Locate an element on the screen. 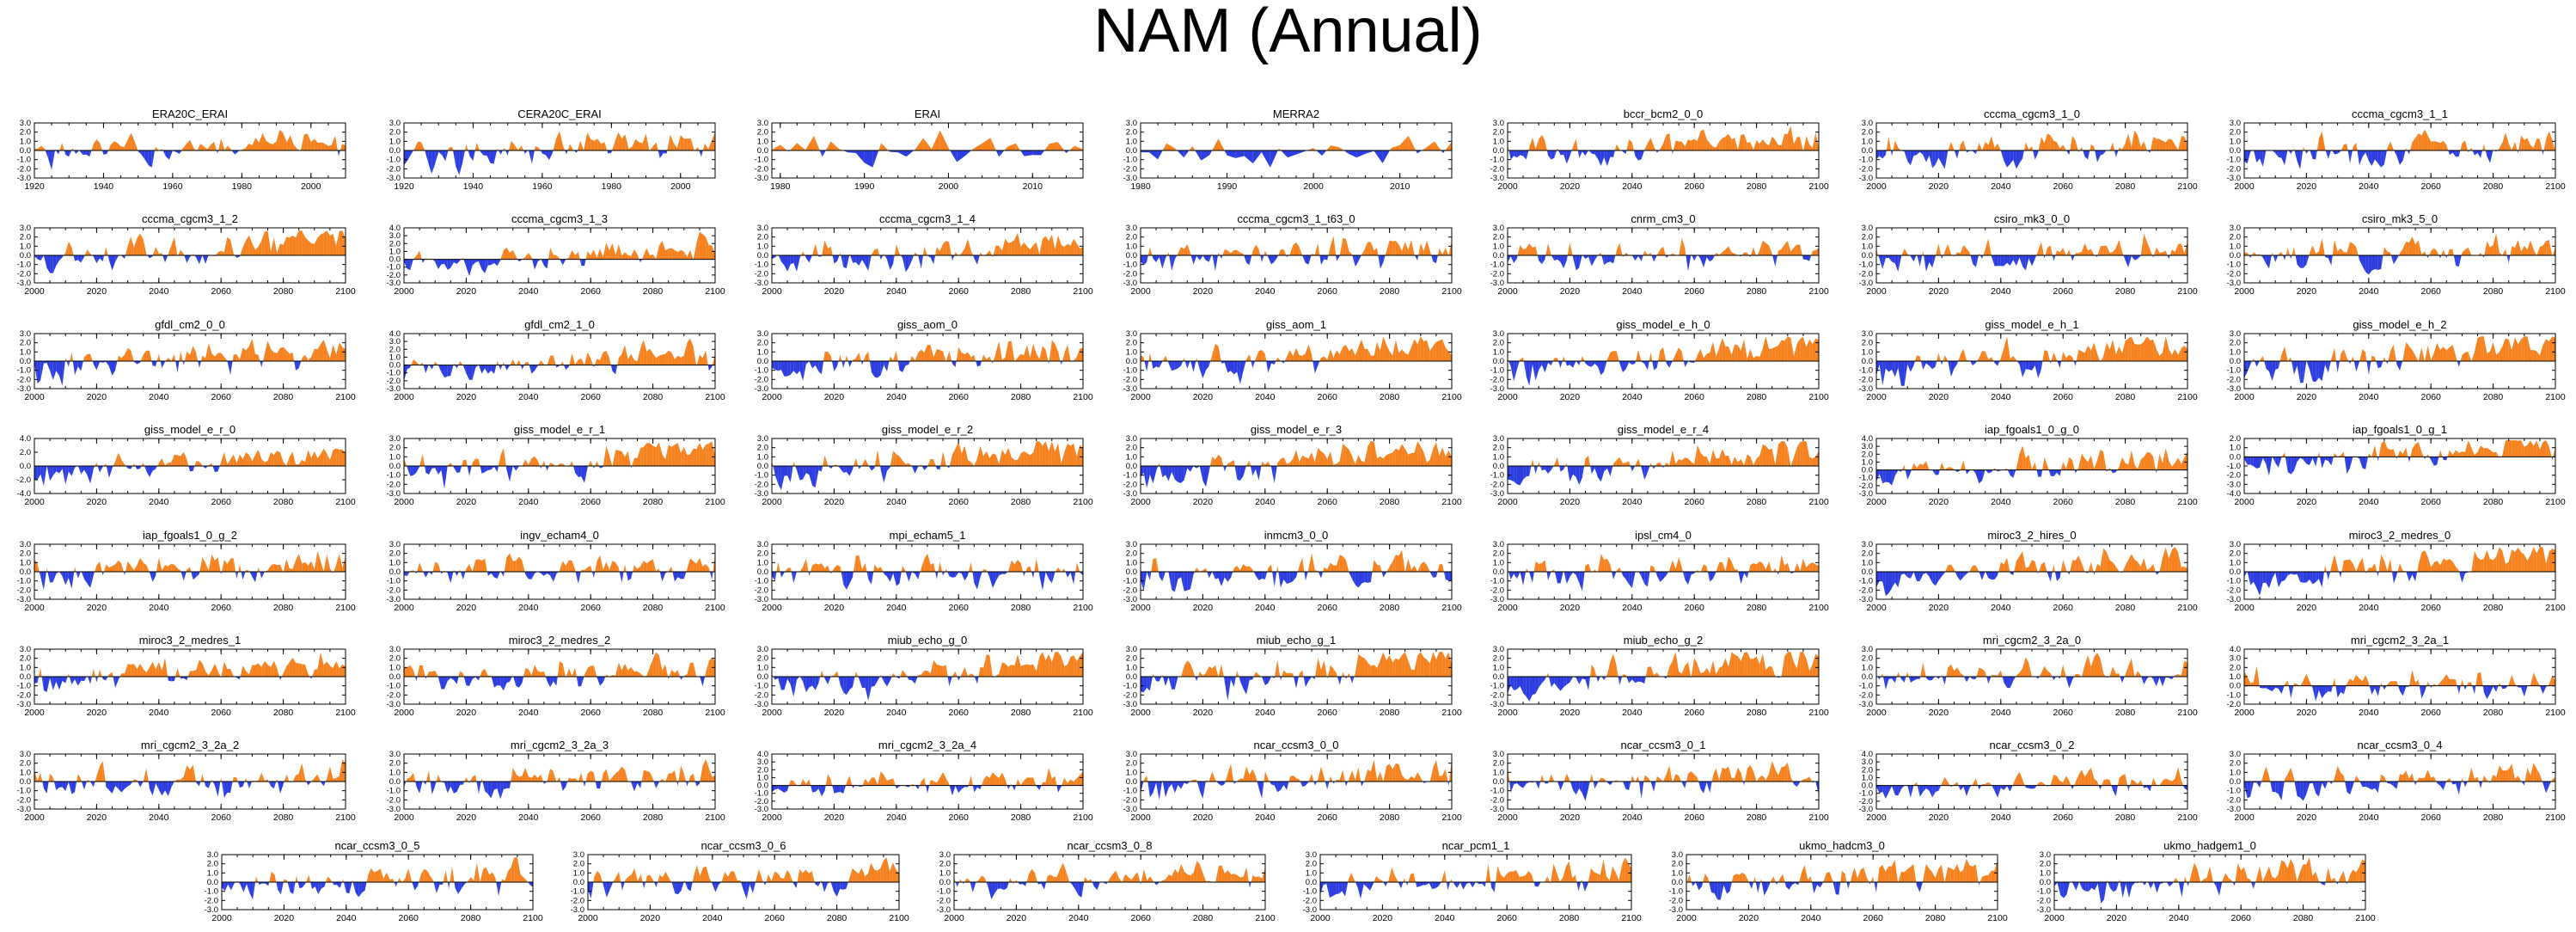  y-tick-label: 1.0 is located at coordinates (1498, 141).